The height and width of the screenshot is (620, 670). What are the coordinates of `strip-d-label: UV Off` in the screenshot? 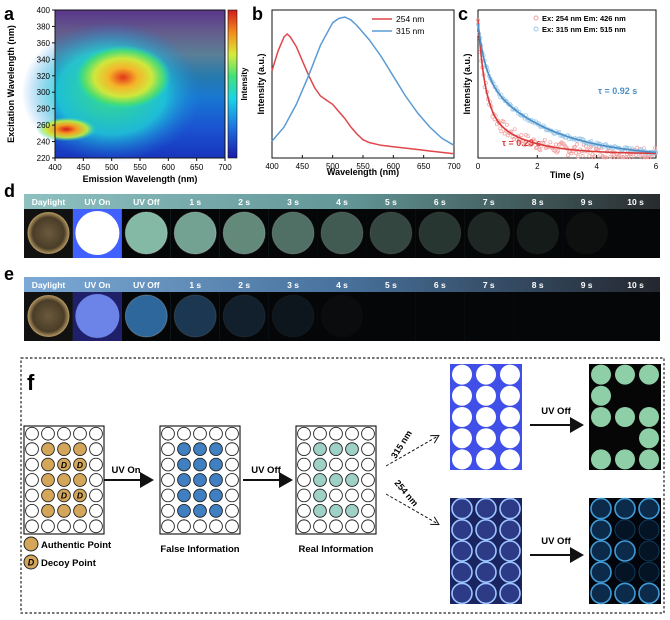 It's located at (146, 202).